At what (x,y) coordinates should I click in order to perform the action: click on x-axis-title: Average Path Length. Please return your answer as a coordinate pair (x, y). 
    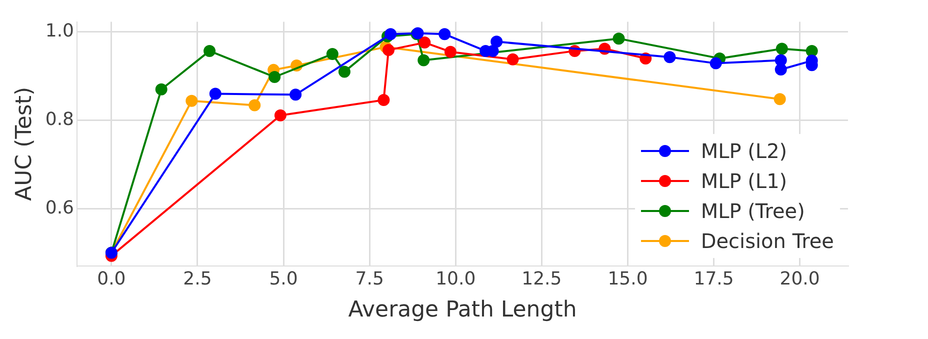
    Looking at the image, I should click on (462, 310).